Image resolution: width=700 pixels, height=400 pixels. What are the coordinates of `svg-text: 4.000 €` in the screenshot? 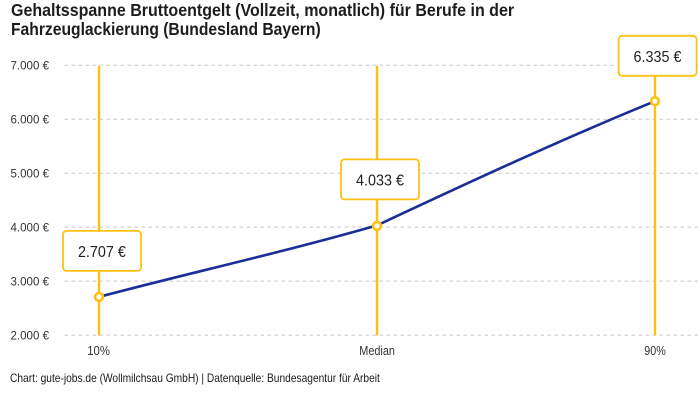 It's located at (30, 227).